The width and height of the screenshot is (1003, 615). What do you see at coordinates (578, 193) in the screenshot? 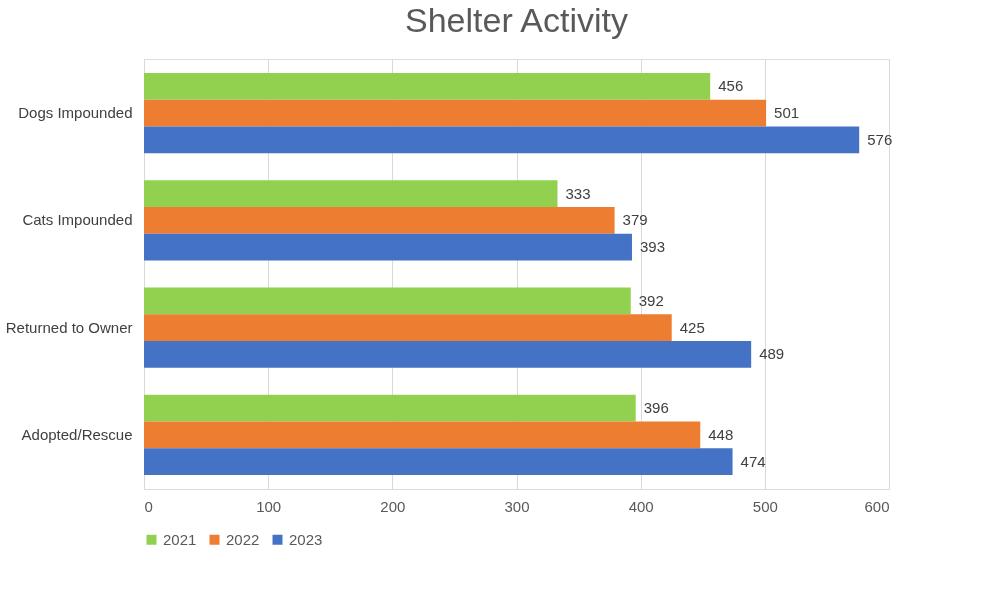
I see `data-label: 333` at bounding box center [578, 193].